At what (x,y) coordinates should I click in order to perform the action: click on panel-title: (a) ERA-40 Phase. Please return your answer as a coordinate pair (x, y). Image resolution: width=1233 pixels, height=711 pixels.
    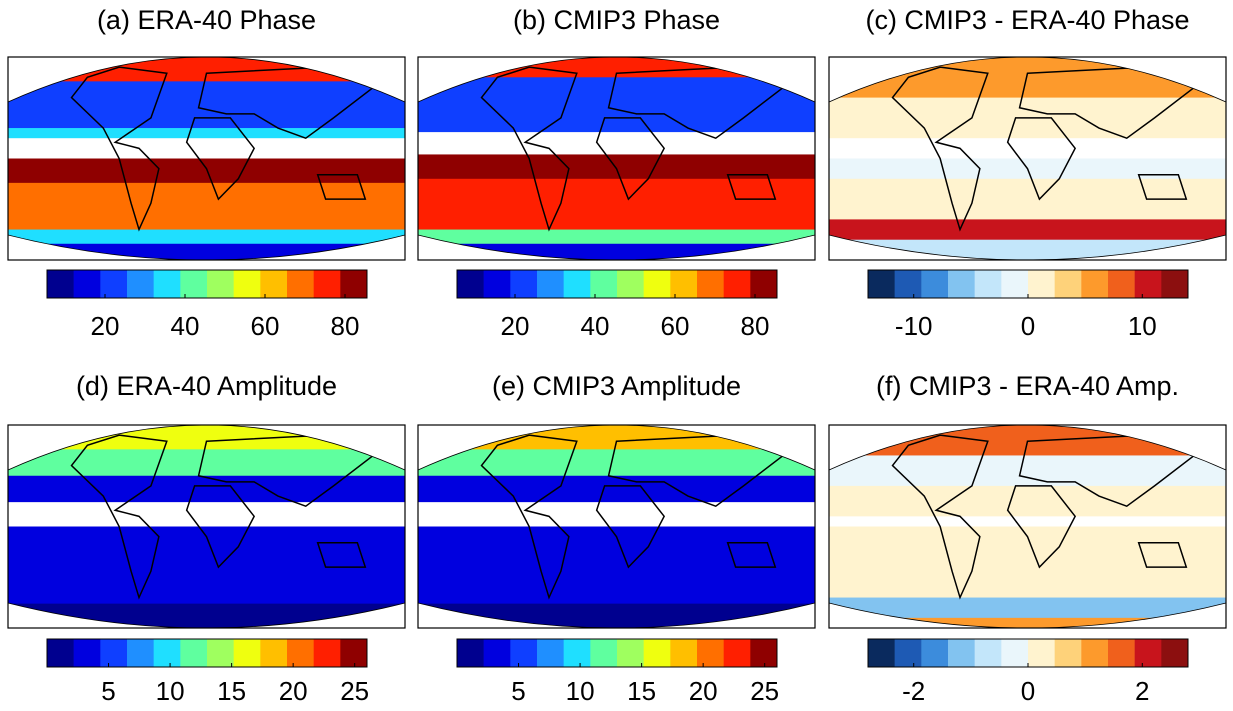
    Looking at the image, I should click on (206, 20).